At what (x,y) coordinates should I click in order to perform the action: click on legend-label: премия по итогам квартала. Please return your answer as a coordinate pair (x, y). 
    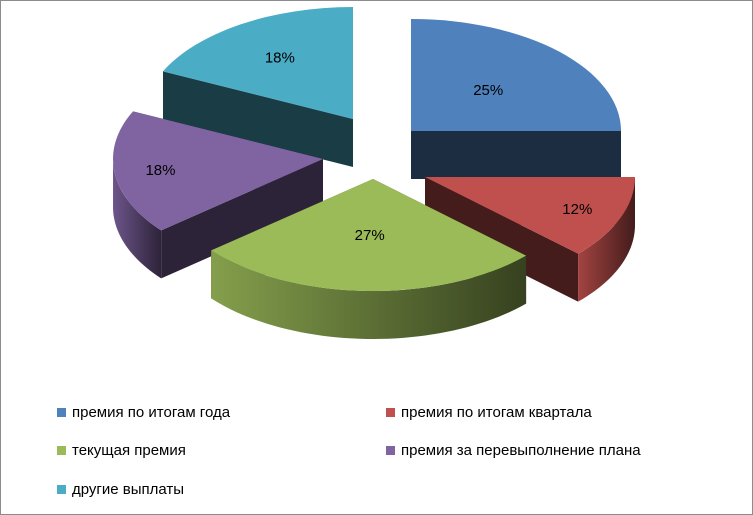
    Looking at the image, I should click on (496, 412).